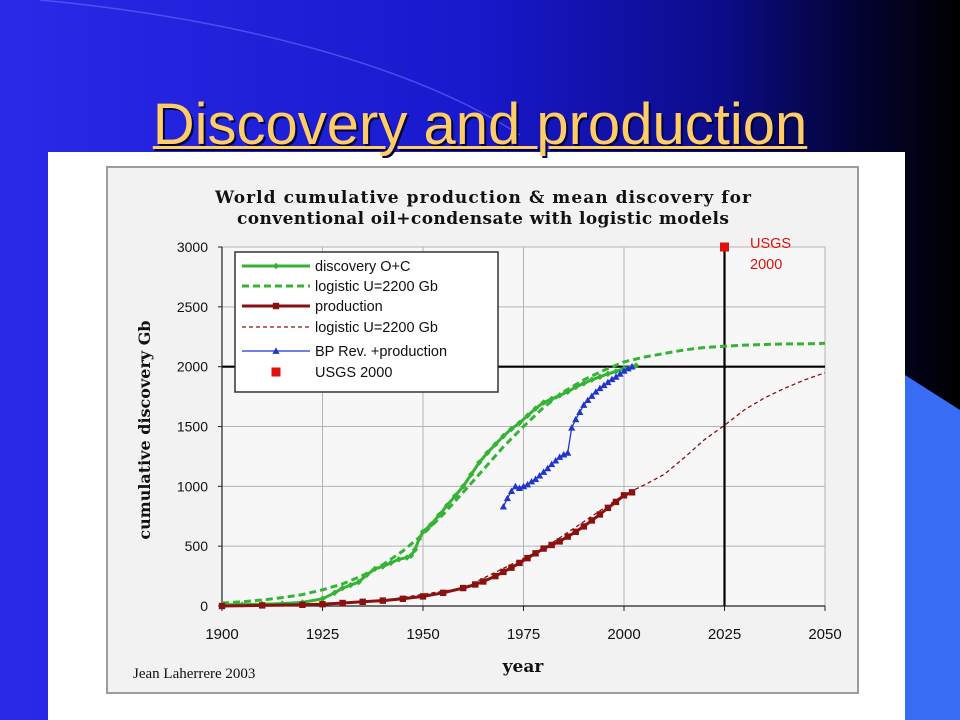 Image resolution: width=960 pixels, height=720 pixels. Describe the element at coordinates (192, 307) in the screenshot. I see `y-tick-label: 2500` at that location.